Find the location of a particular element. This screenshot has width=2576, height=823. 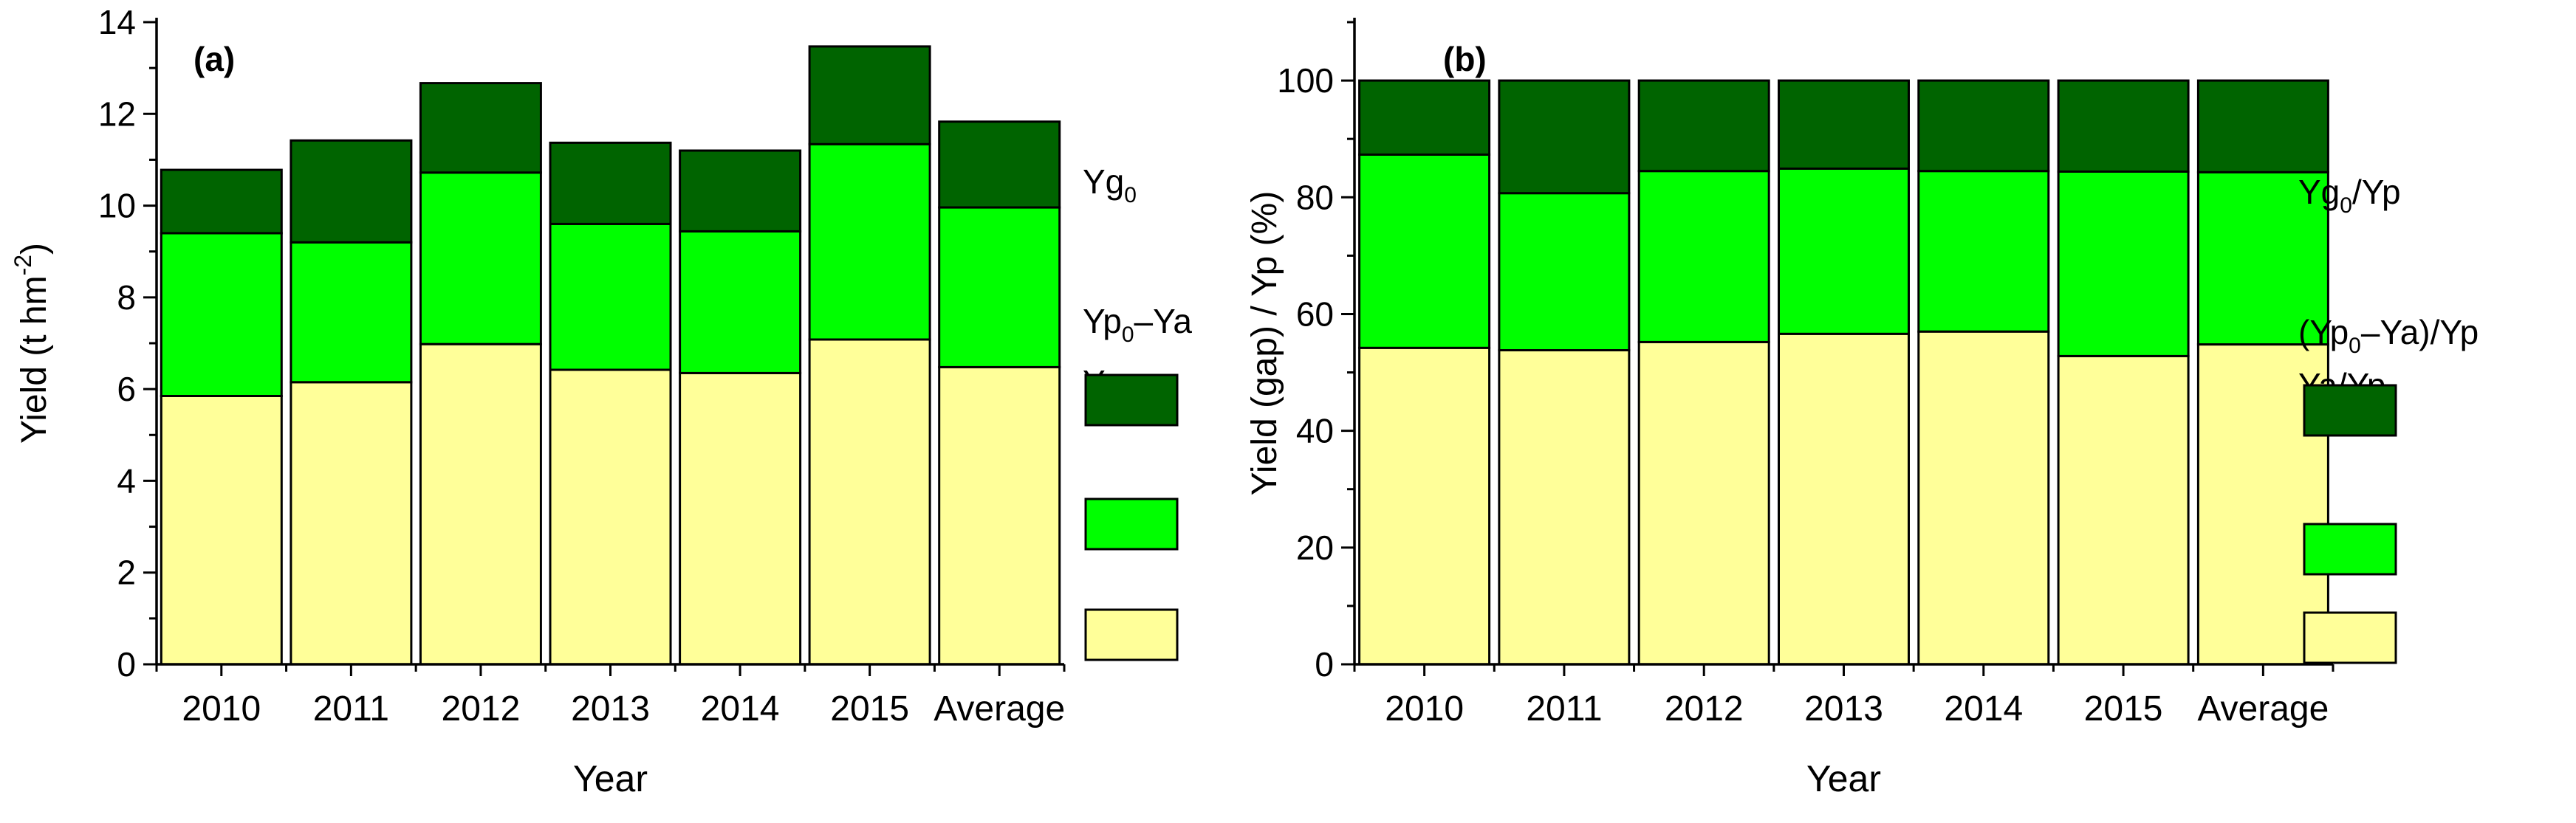

legend-label: Yg0 is located at coordinates (1110, 184).